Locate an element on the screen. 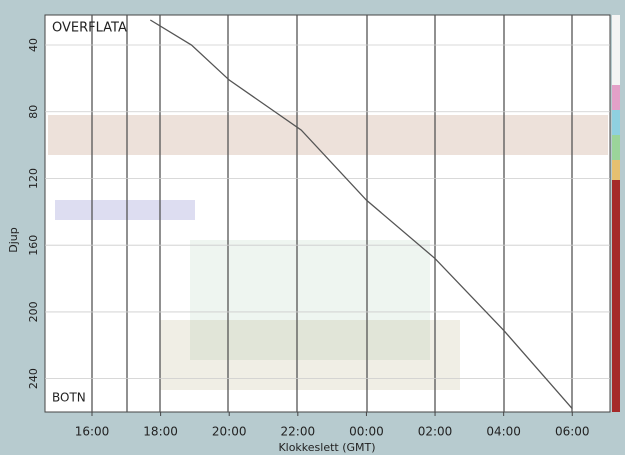 The width and height of the screenshot is (625, 455). x-tick-label: 00:00 is located at coordinates (366, 432).